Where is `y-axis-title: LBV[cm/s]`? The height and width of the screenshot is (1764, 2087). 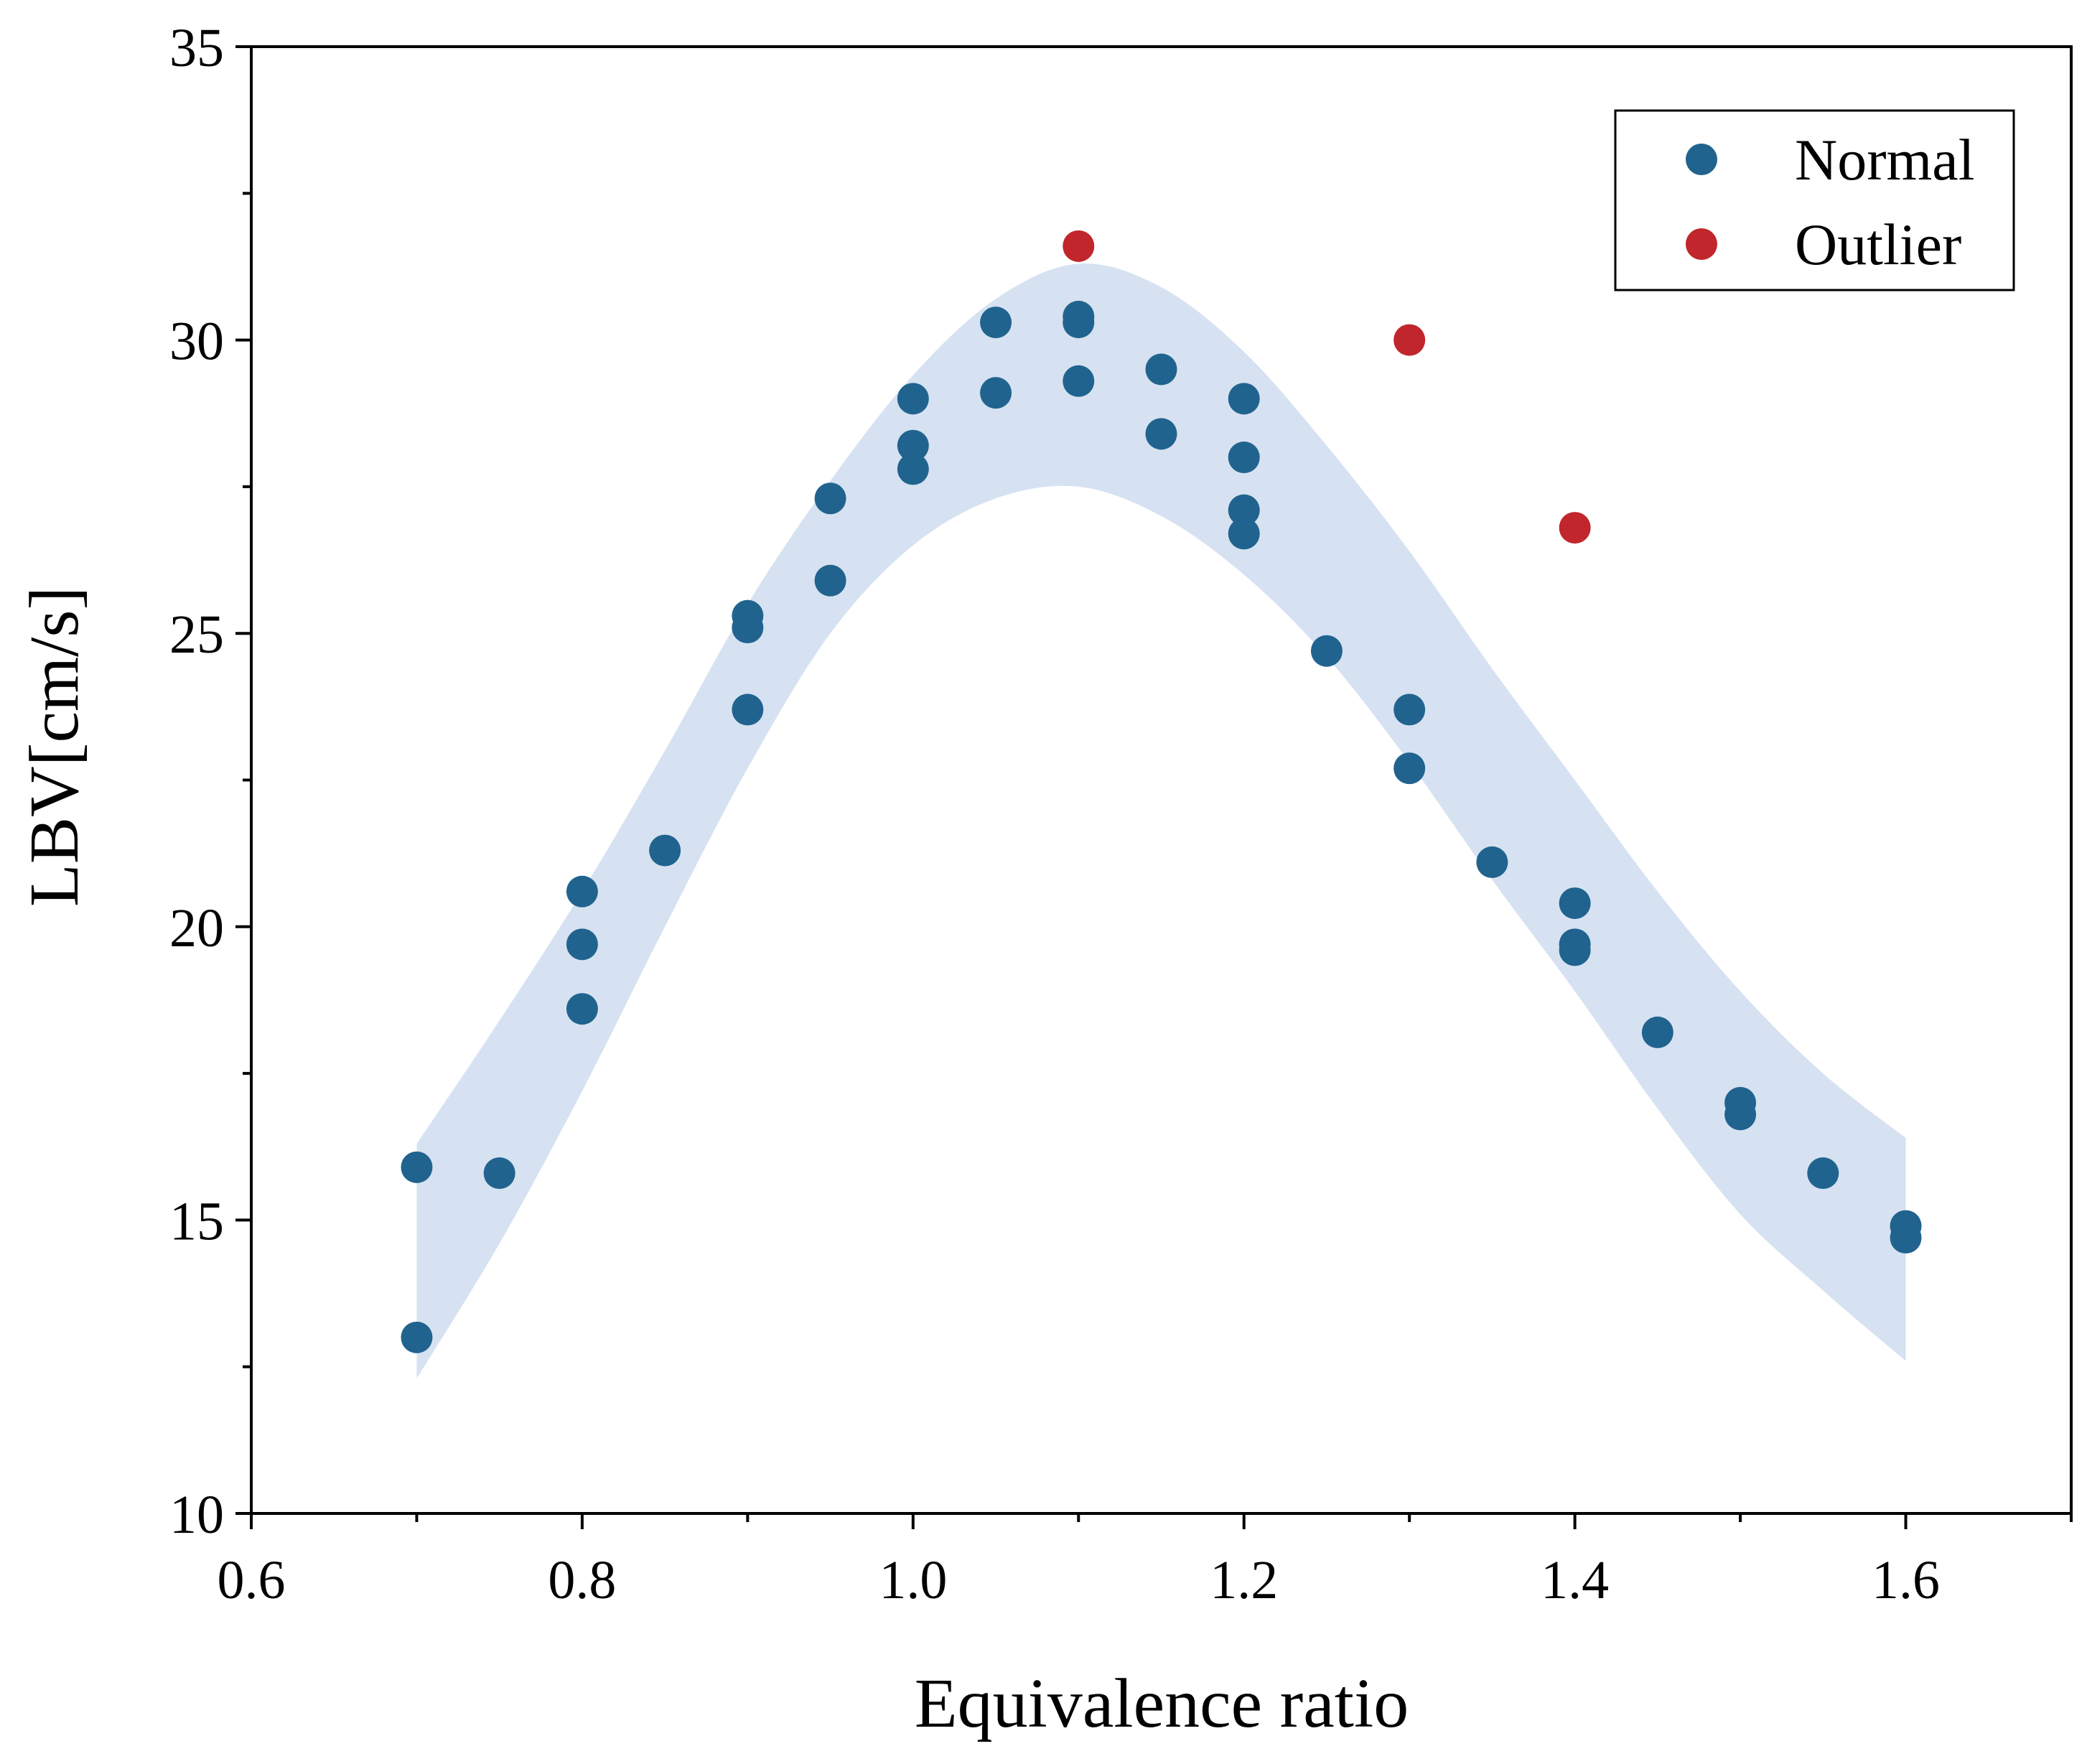
y-axis-title: LBV[cm/s] is located at coordinates (54, 747).